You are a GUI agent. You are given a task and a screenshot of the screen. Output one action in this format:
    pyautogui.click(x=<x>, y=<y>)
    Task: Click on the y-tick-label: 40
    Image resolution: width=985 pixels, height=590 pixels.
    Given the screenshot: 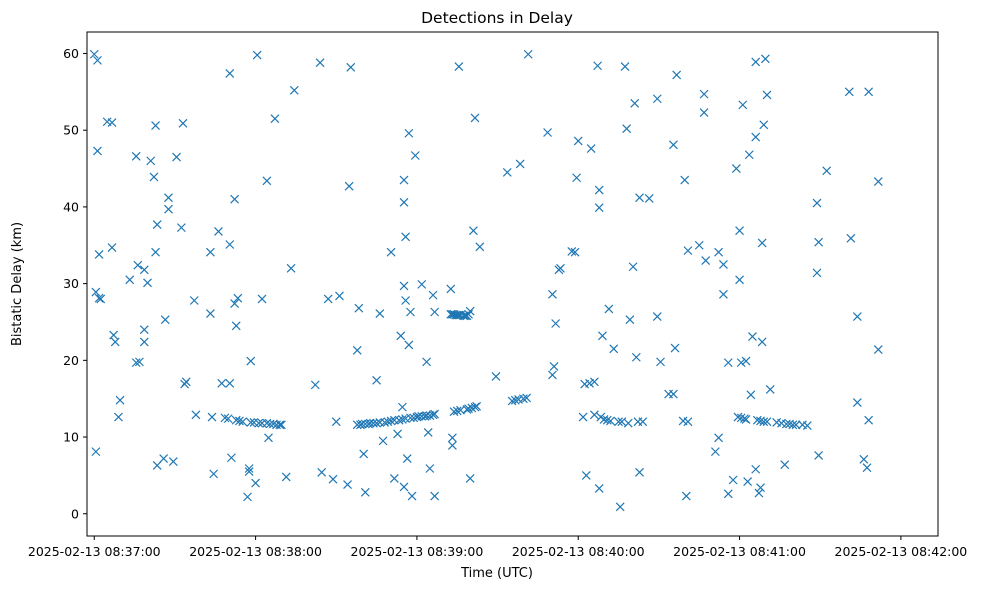 What is the action you would take?
    pyautogui.click(x=71, y=206)
    